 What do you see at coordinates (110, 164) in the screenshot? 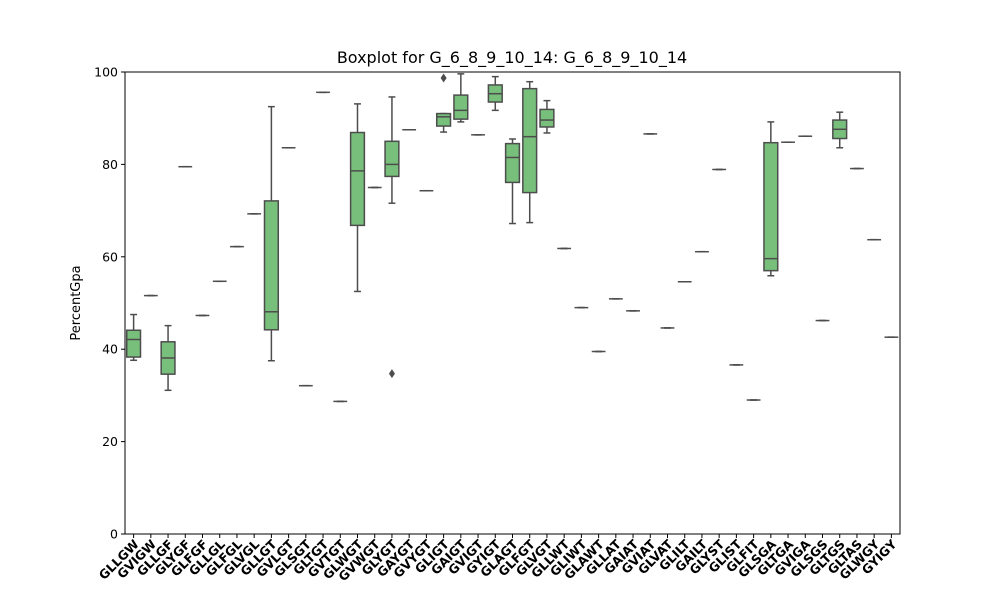
I see `y-tick-label: 80` at bounding box center [110, 164].